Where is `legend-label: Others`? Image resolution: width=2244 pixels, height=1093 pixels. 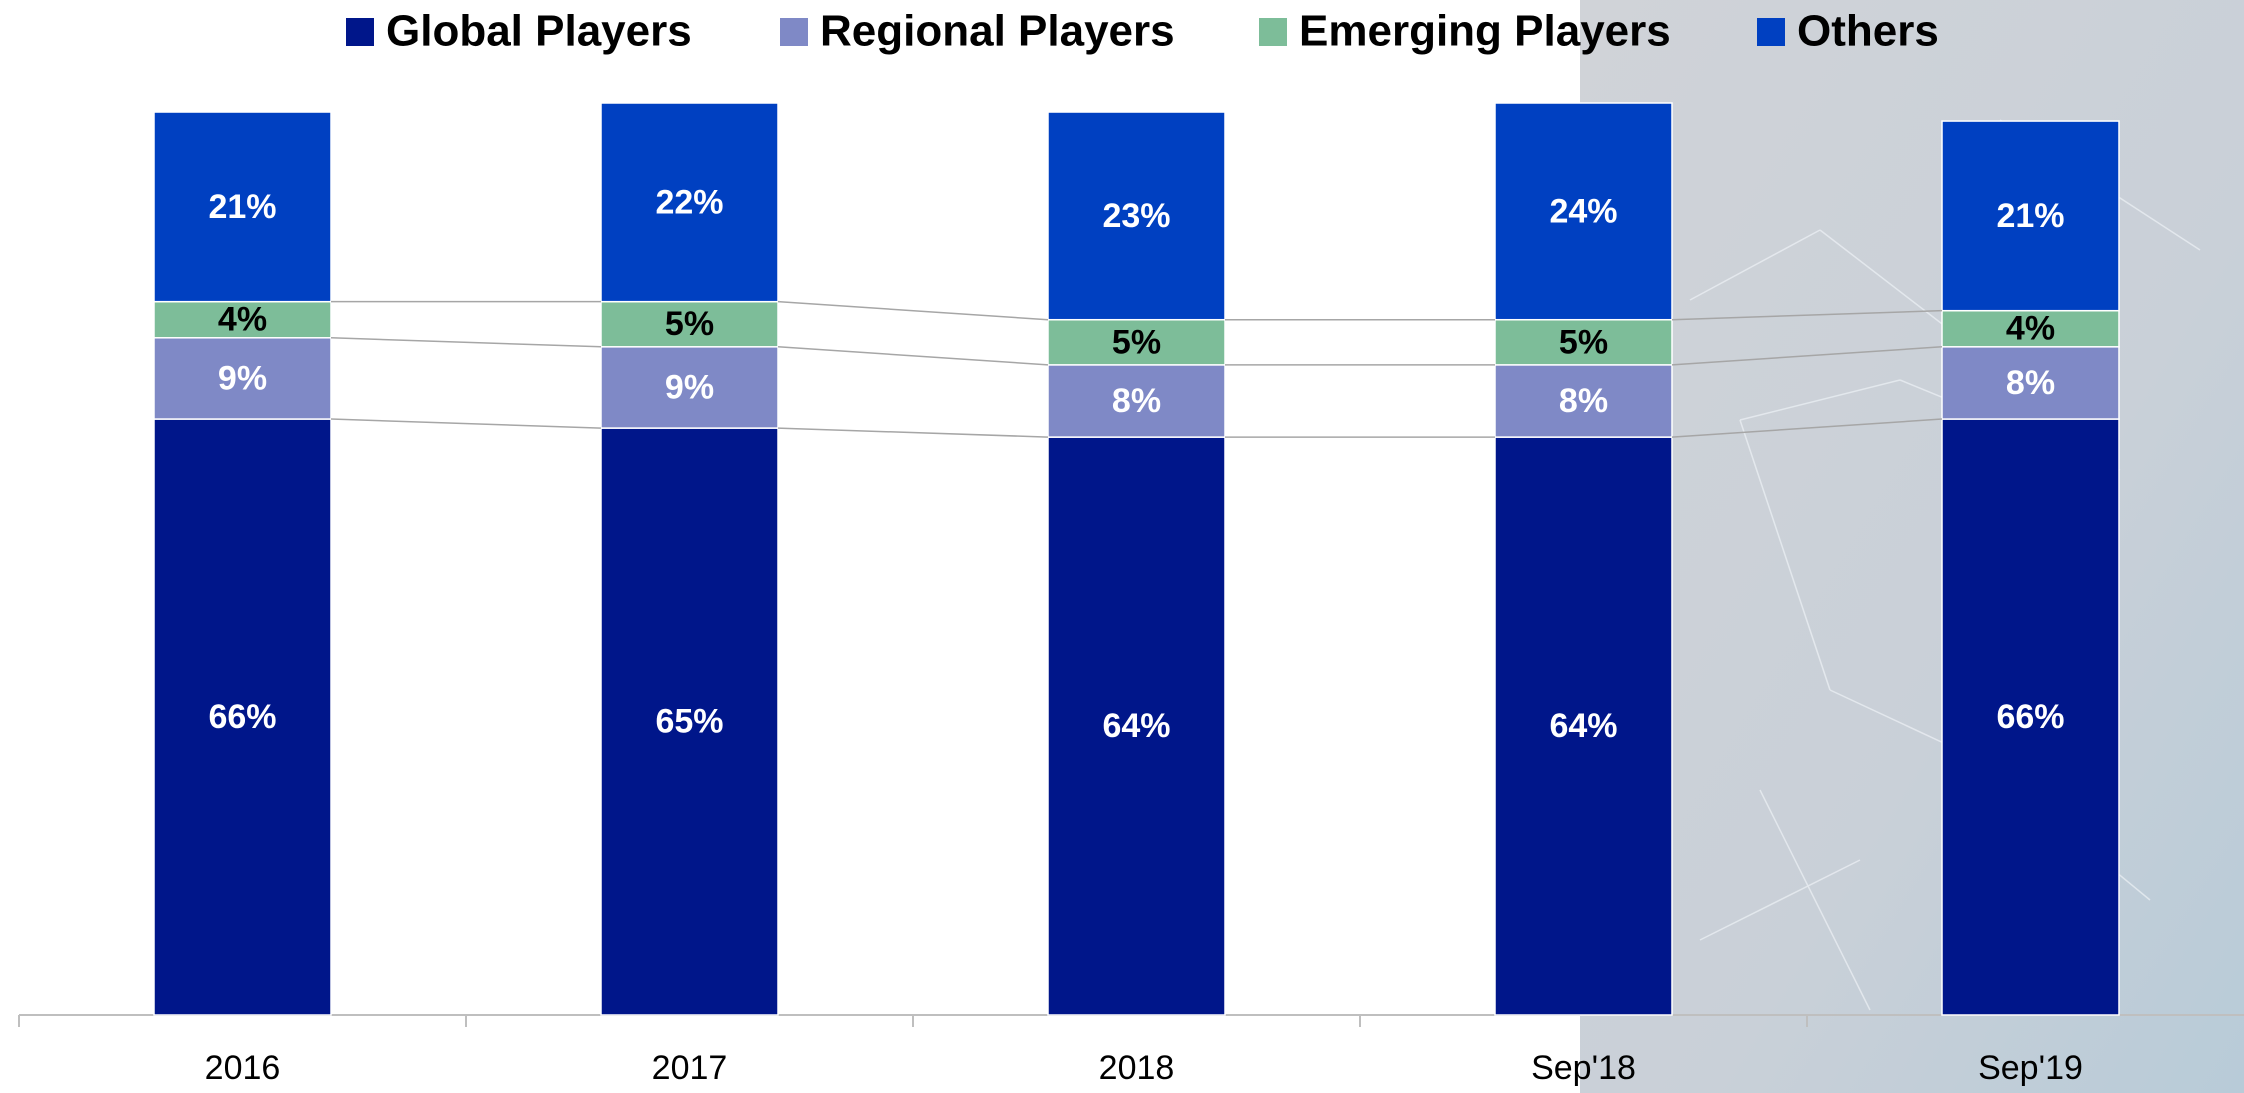
legend-label: Others is located at coordinates (1868, 31).